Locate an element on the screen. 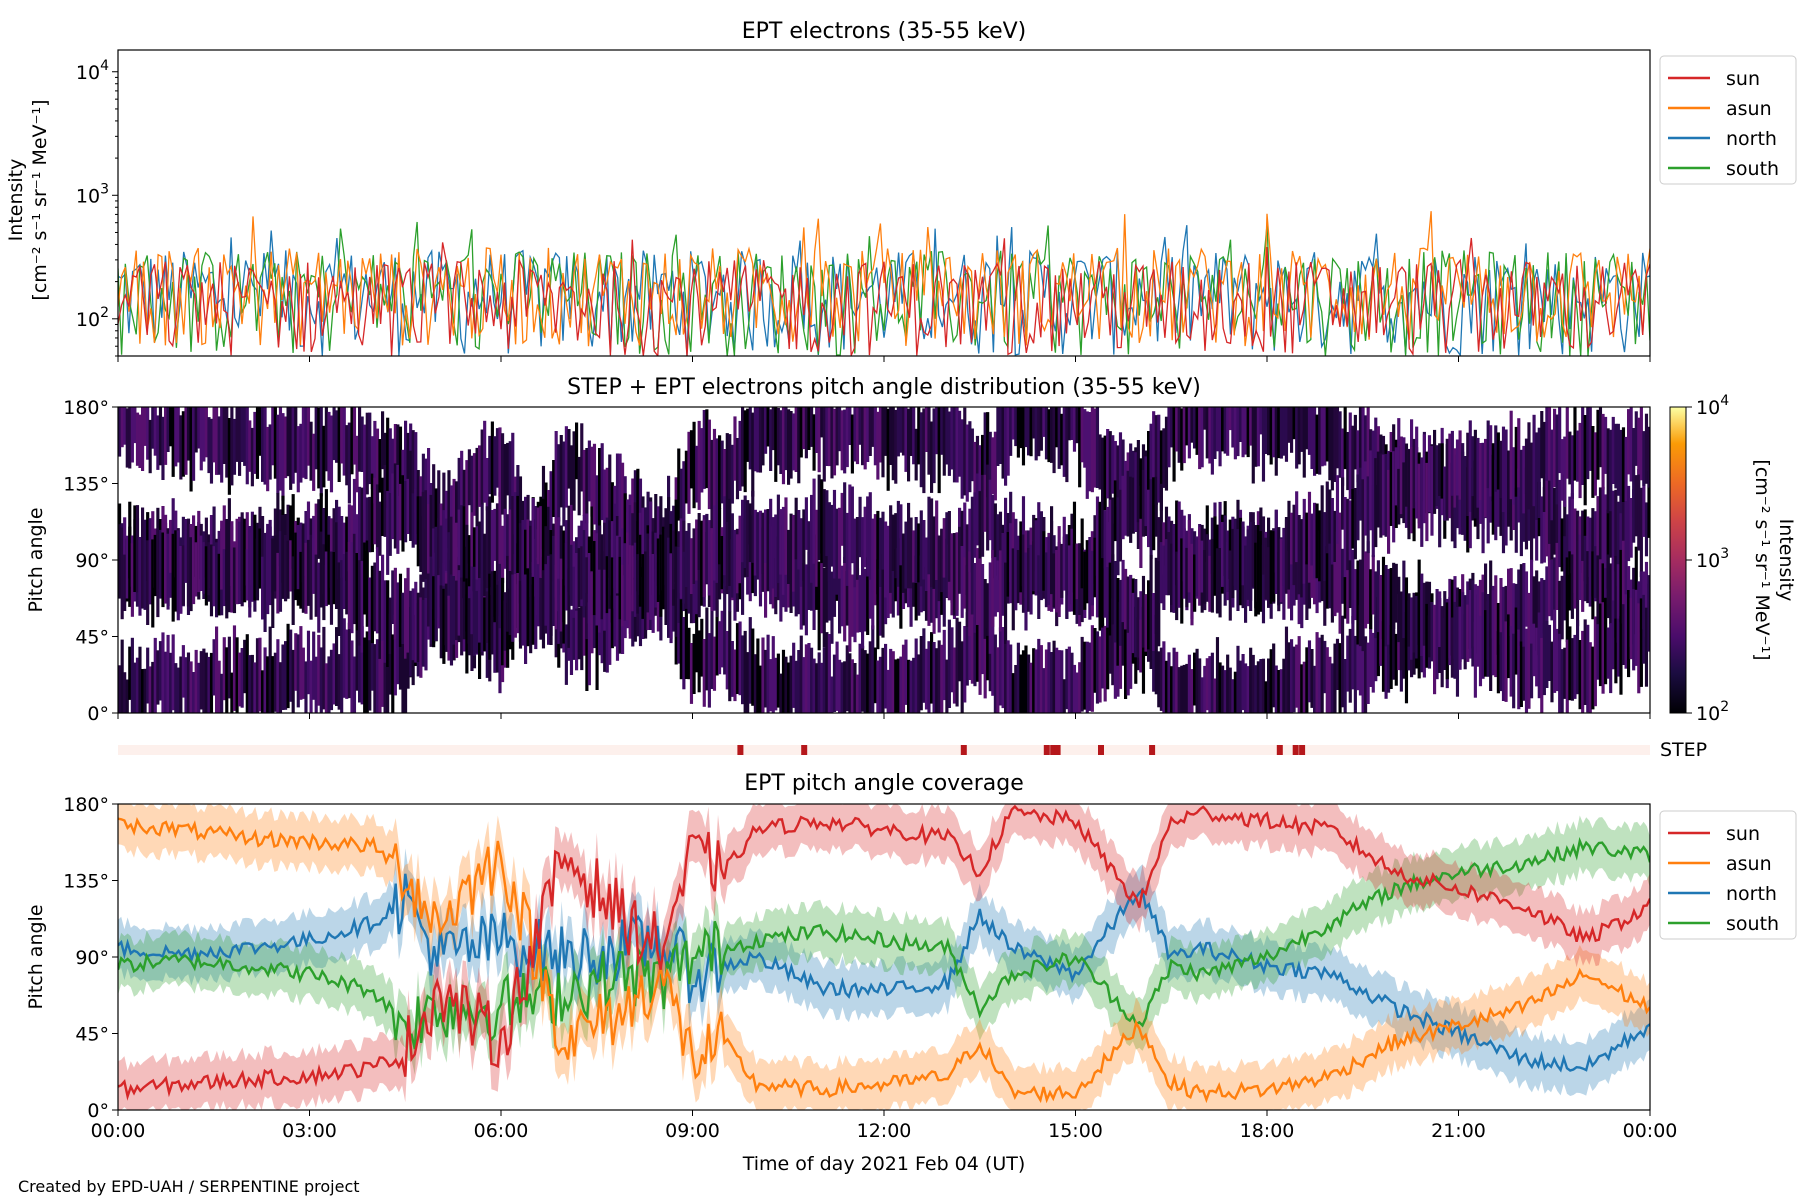  legend-label-south: south is located at coordinates (1752, 169).